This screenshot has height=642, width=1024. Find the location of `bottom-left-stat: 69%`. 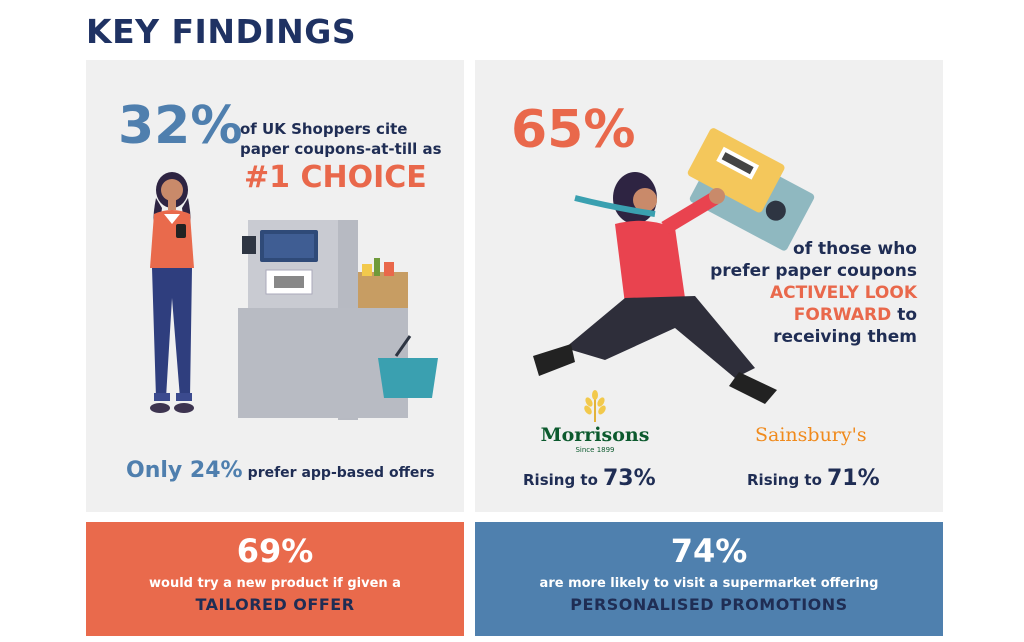

bottom-left-stat: 69% is located at coordinates (275, 551).